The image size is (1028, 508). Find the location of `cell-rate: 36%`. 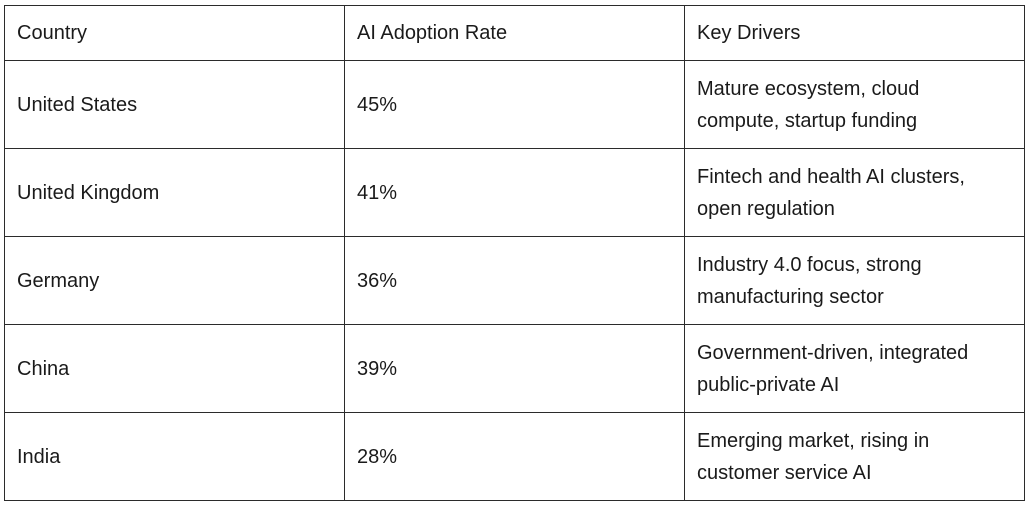

cell-rate: 36% is located at coordinates (514, 280).